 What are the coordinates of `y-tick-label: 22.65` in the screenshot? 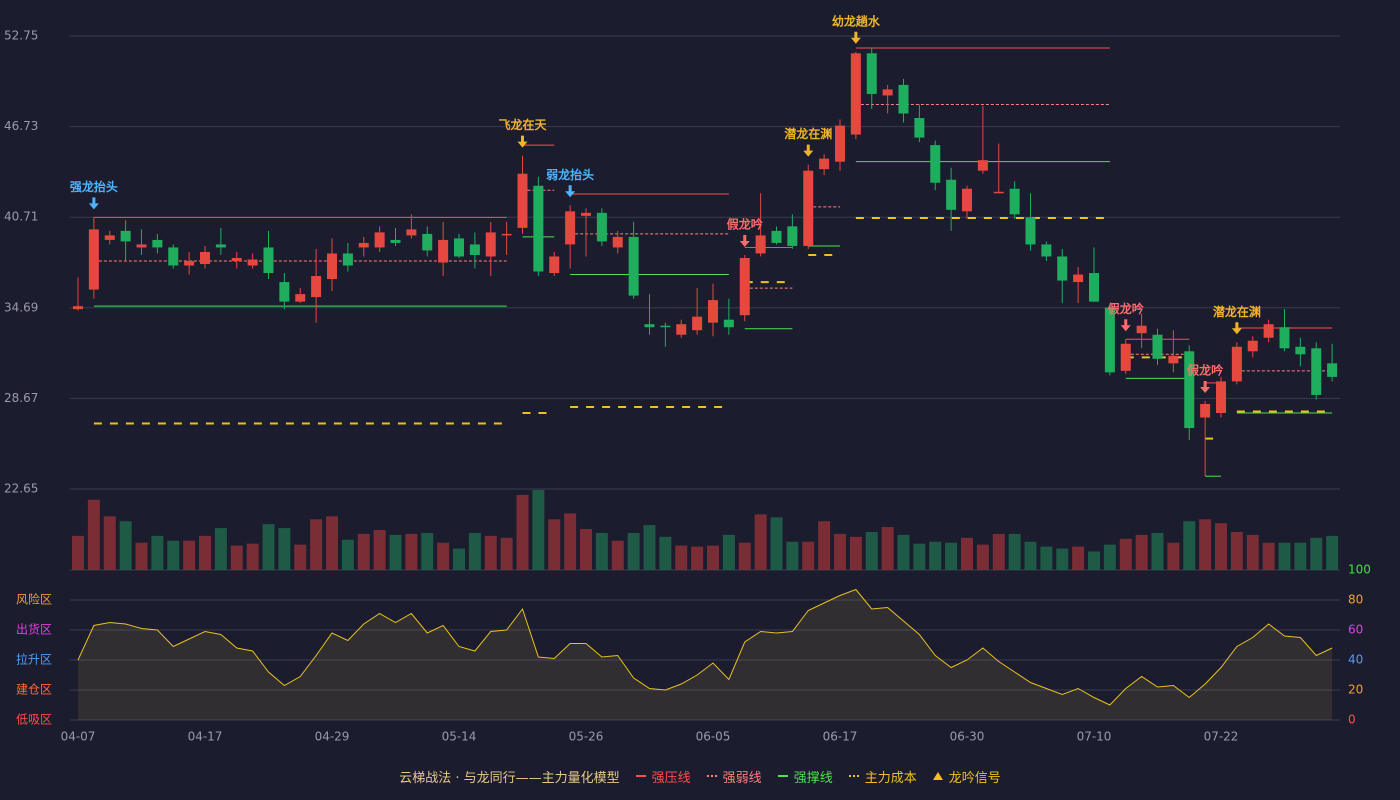 It's located at (21, 489).